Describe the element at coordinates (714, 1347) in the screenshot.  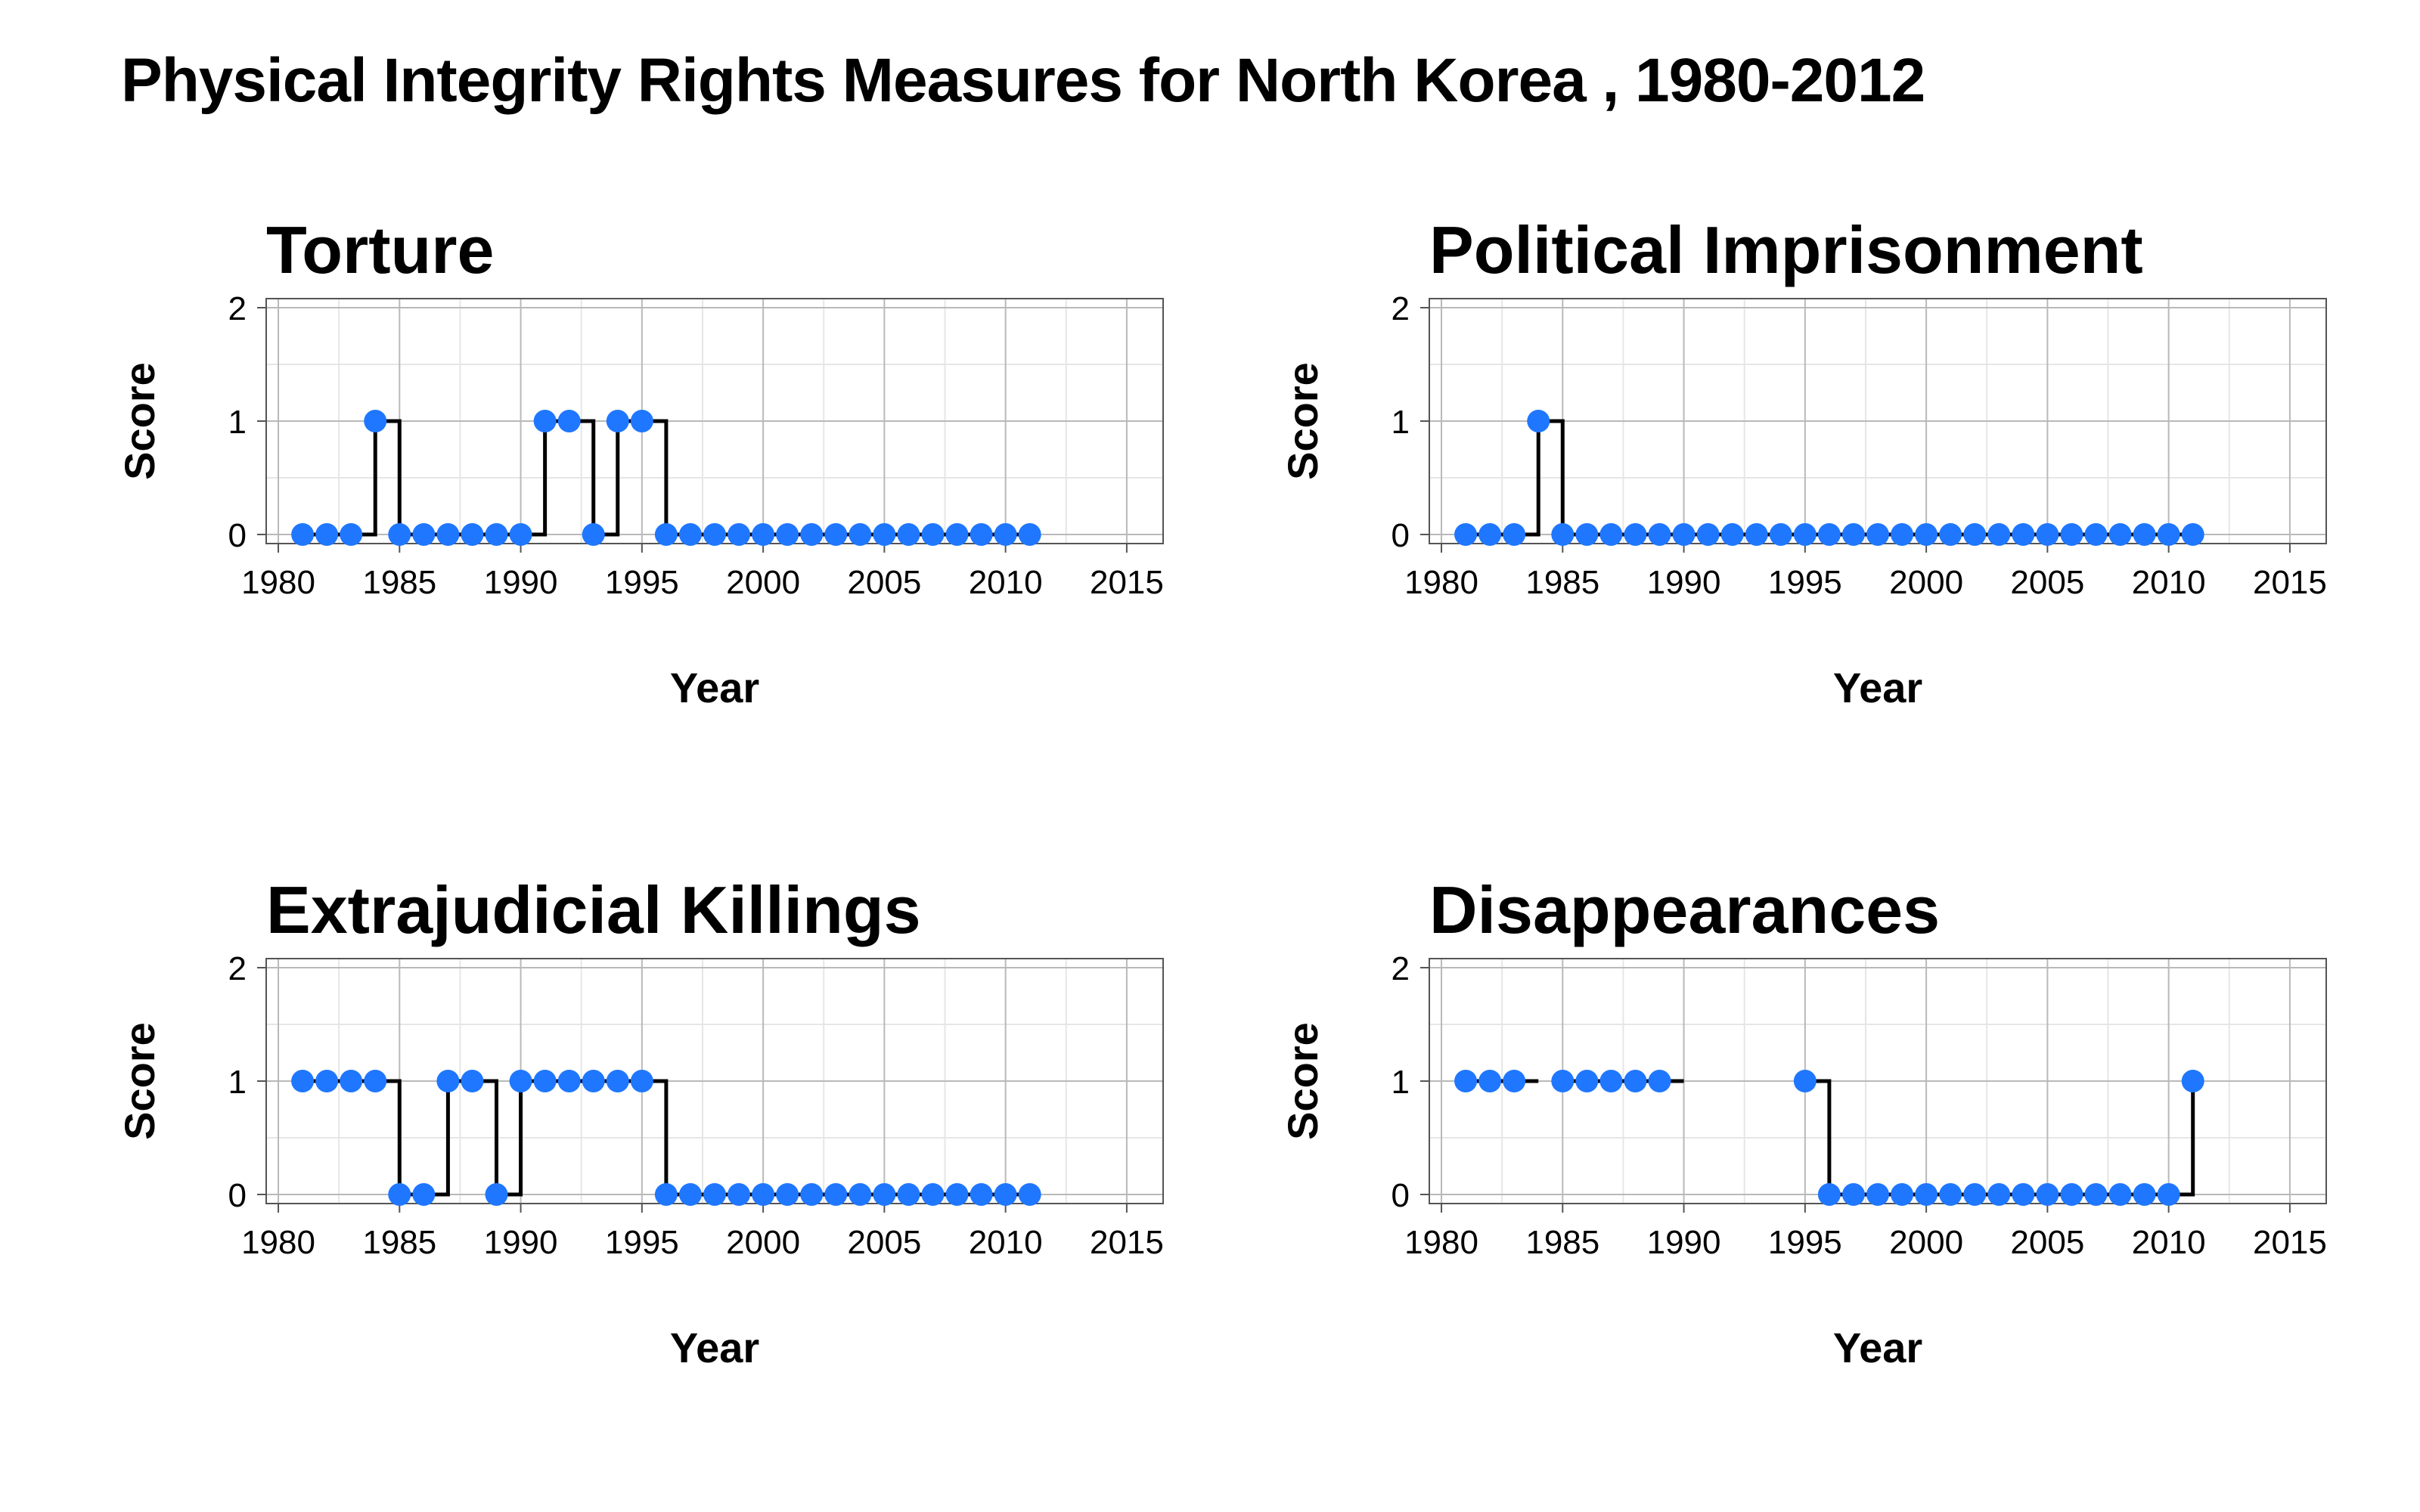
I see `extrajudicial-killings-x-axis-title: Year` at that location.